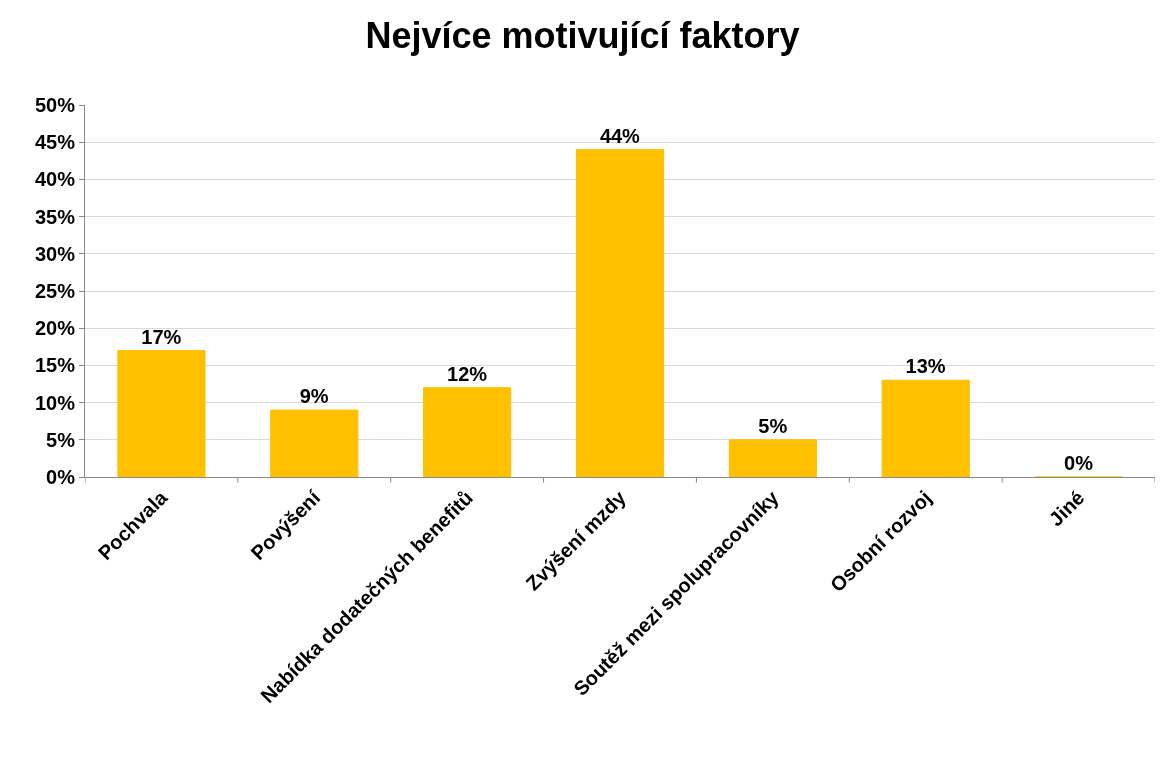  Describe the element at coordinates (467, 373) in the screenshot. I see `data-label: 12%` at that location.